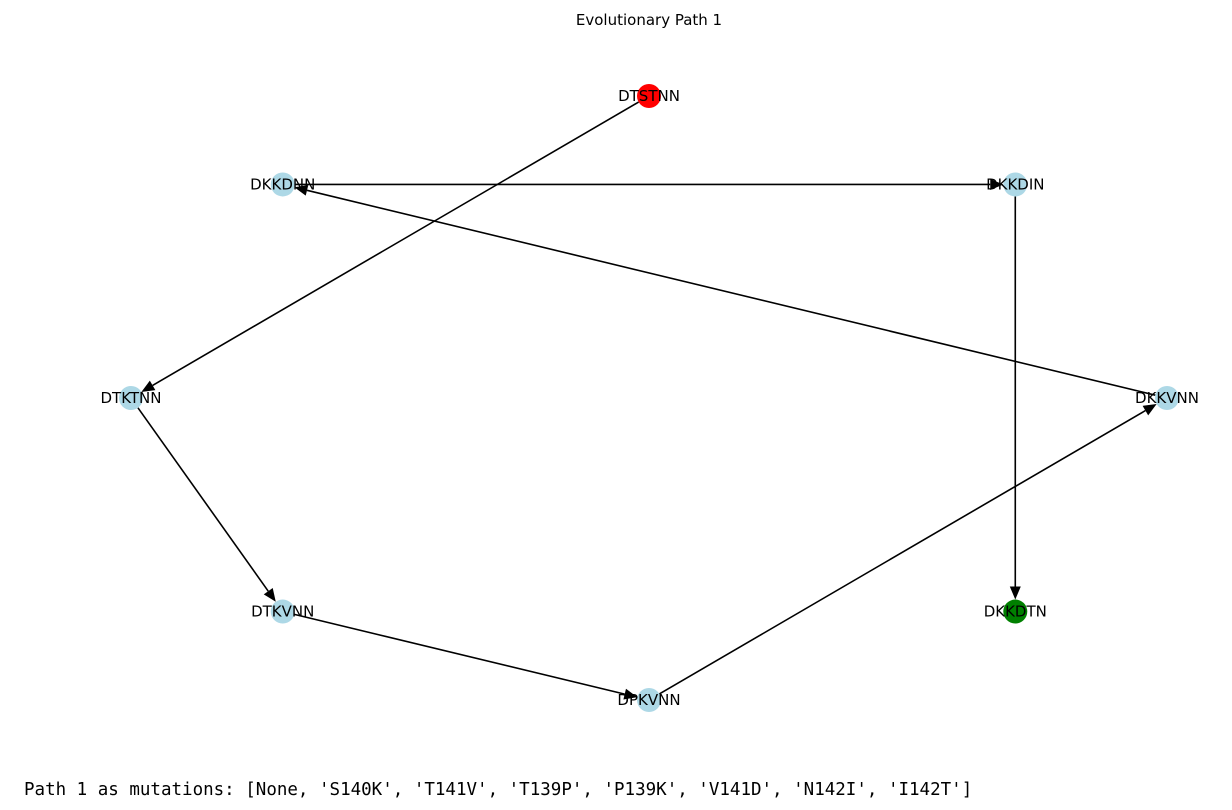 This screenshot has height=810, width=1232. I want to click on edge-DTSTNN-to-DTKTNN, so click(390, 246).